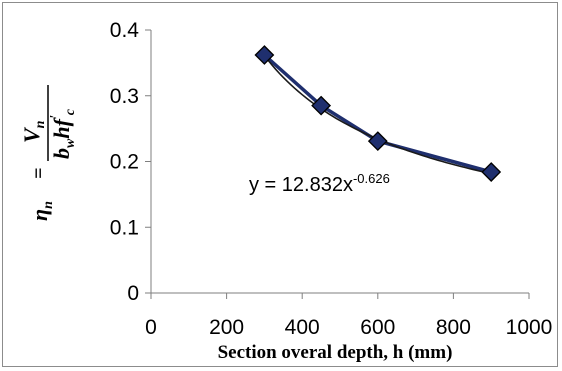 The height and width of the screenshot is (371, 562). I want to click on y-label-equals: =, so click(39, 173).